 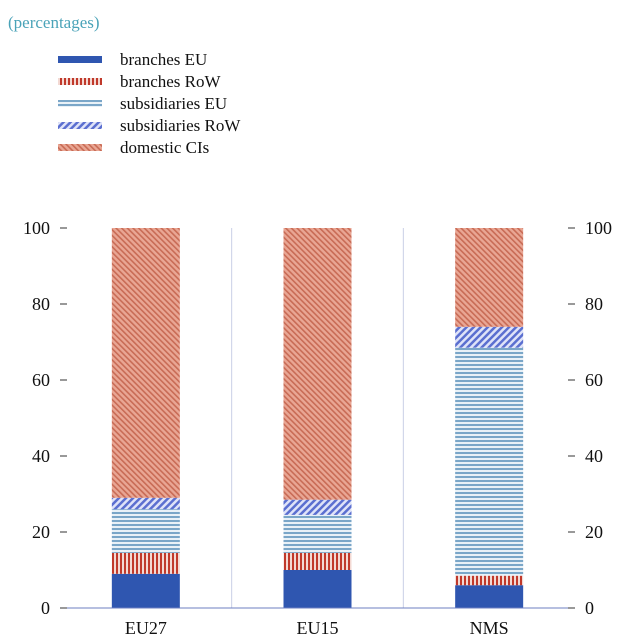 I want to click on bar-EU15-branches-EU, so click(x=317, y=589).